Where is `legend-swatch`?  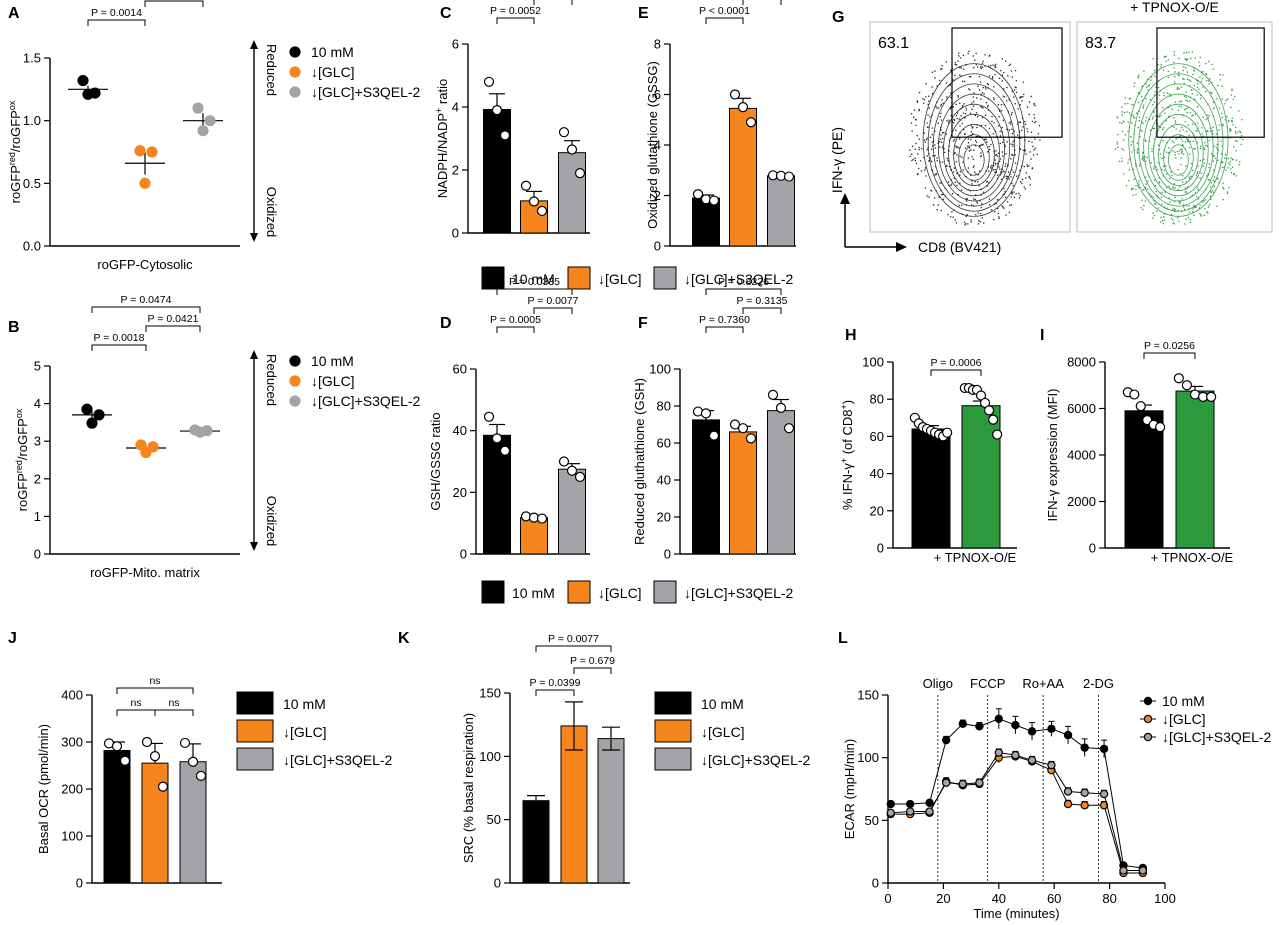
legend-swatch is located at coordinates (665, 592).